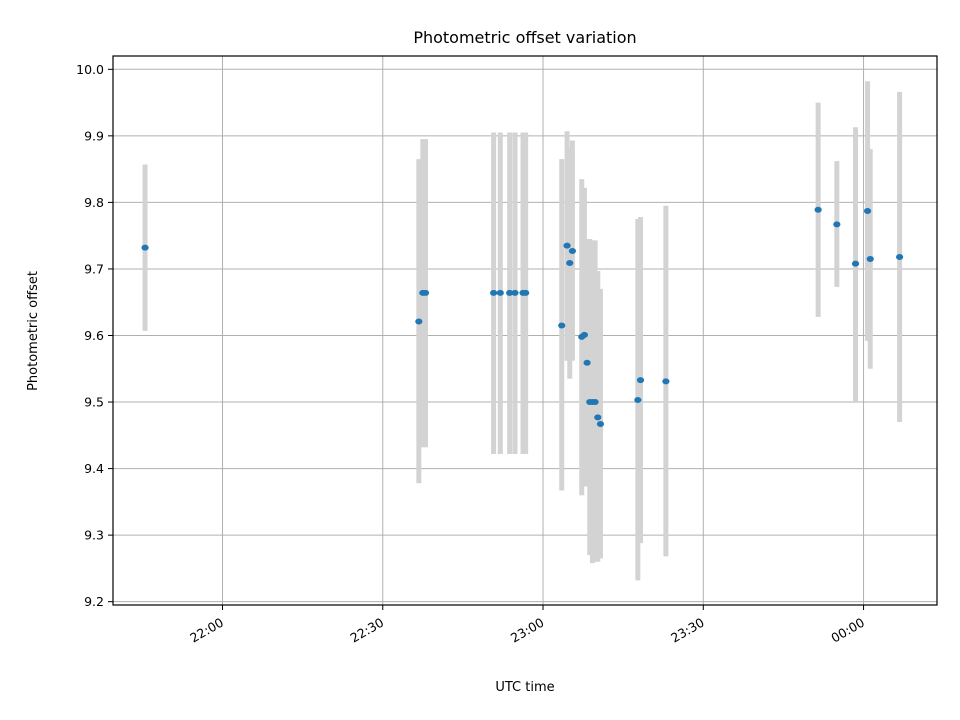 This screenshot has height=720, width=960. I want to click on y-tick-label: 9.2, so click(94, 601).